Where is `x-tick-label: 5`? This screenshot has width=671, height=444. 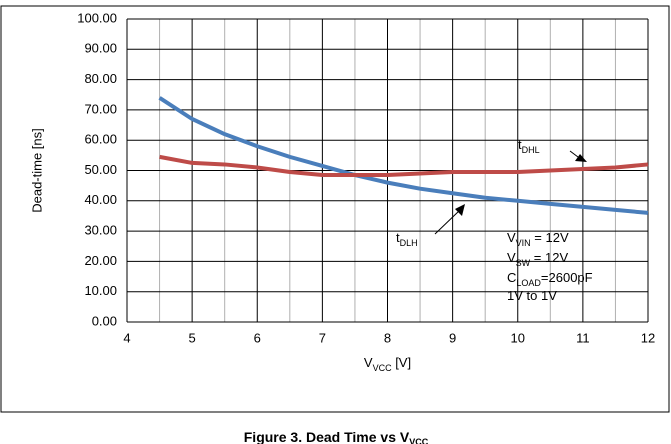
x-tick-label: 5 is located at coordinates (192, 337).